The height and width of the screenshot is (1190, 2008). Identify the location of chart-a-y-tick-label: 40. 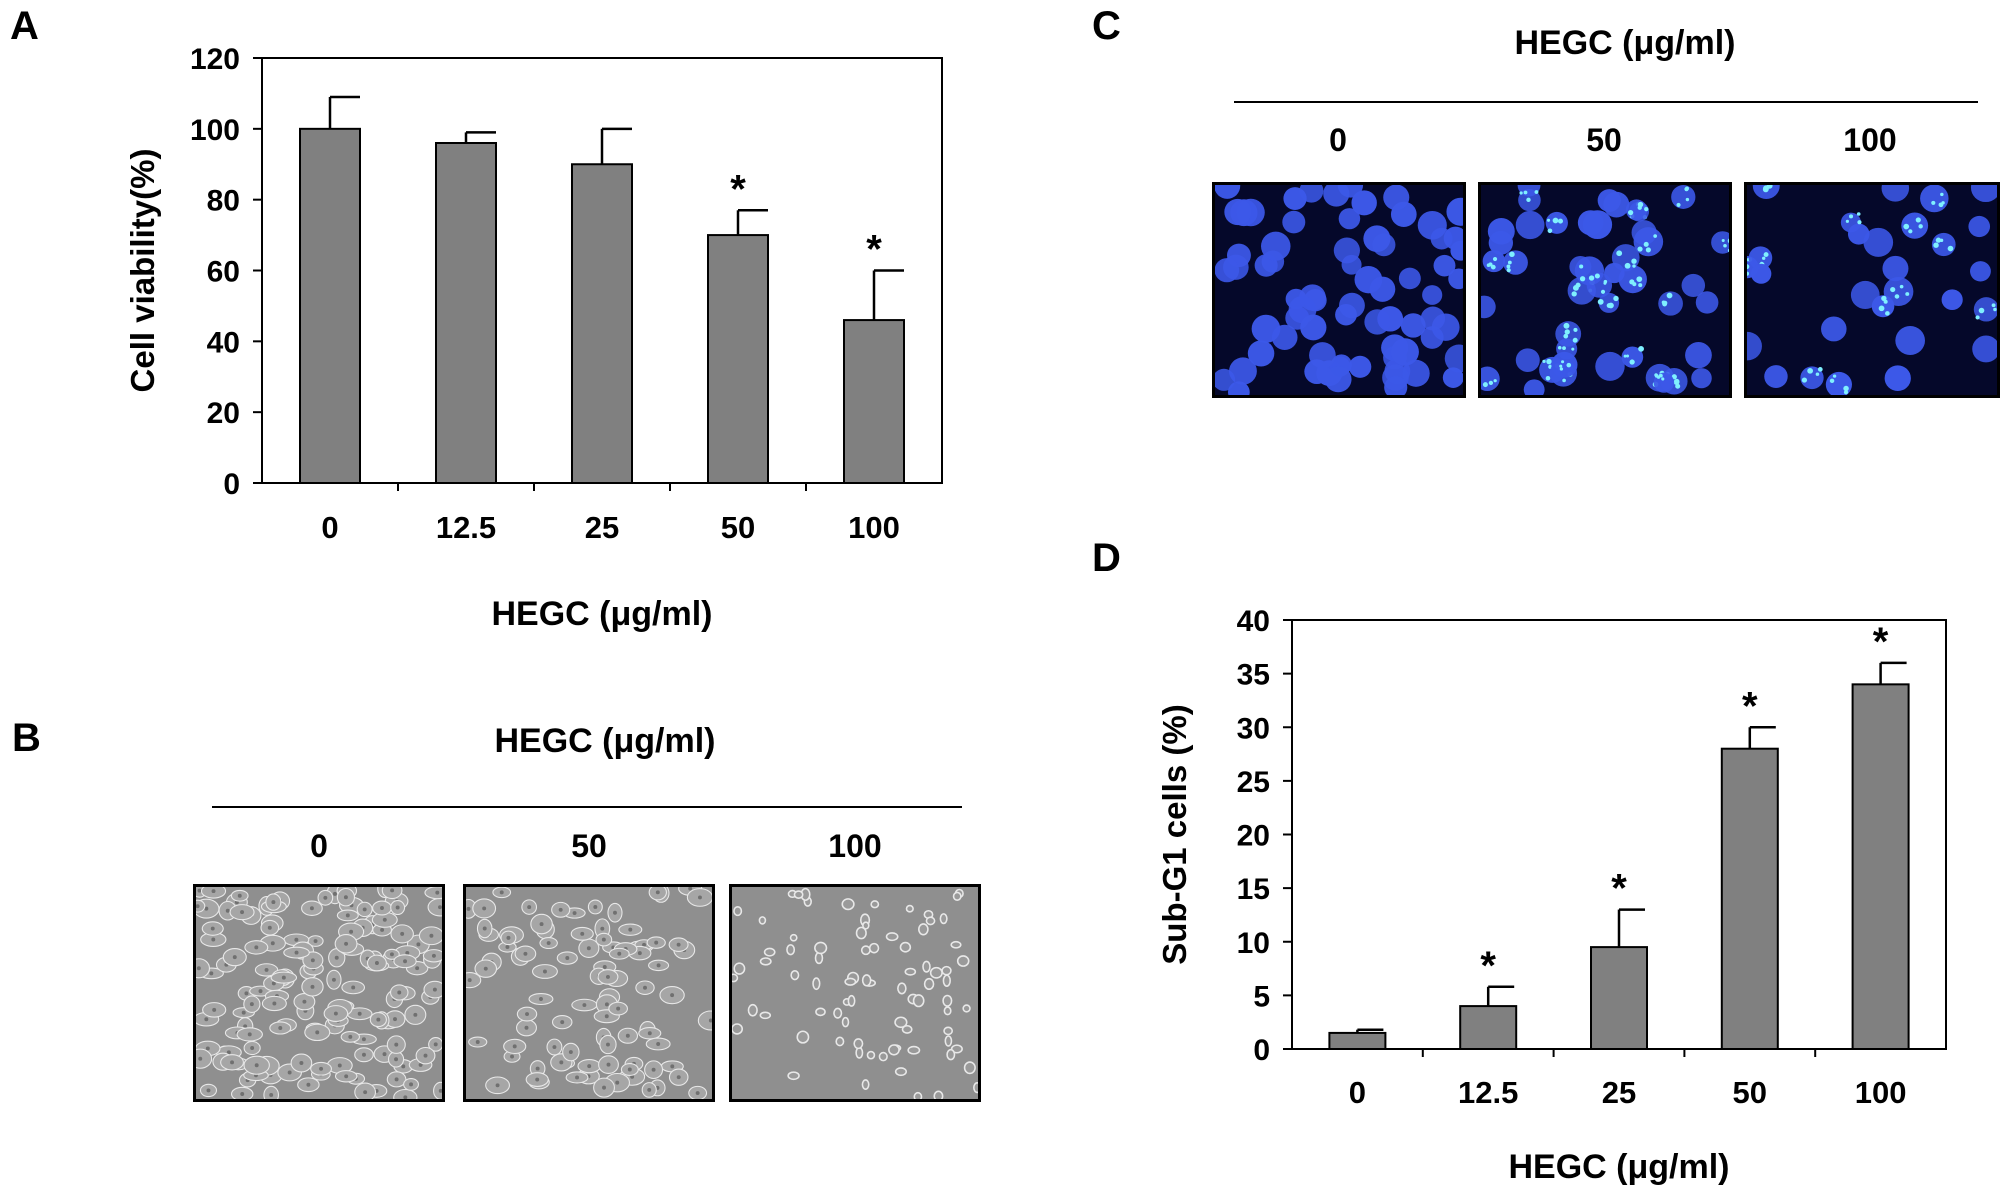
(223, 342).